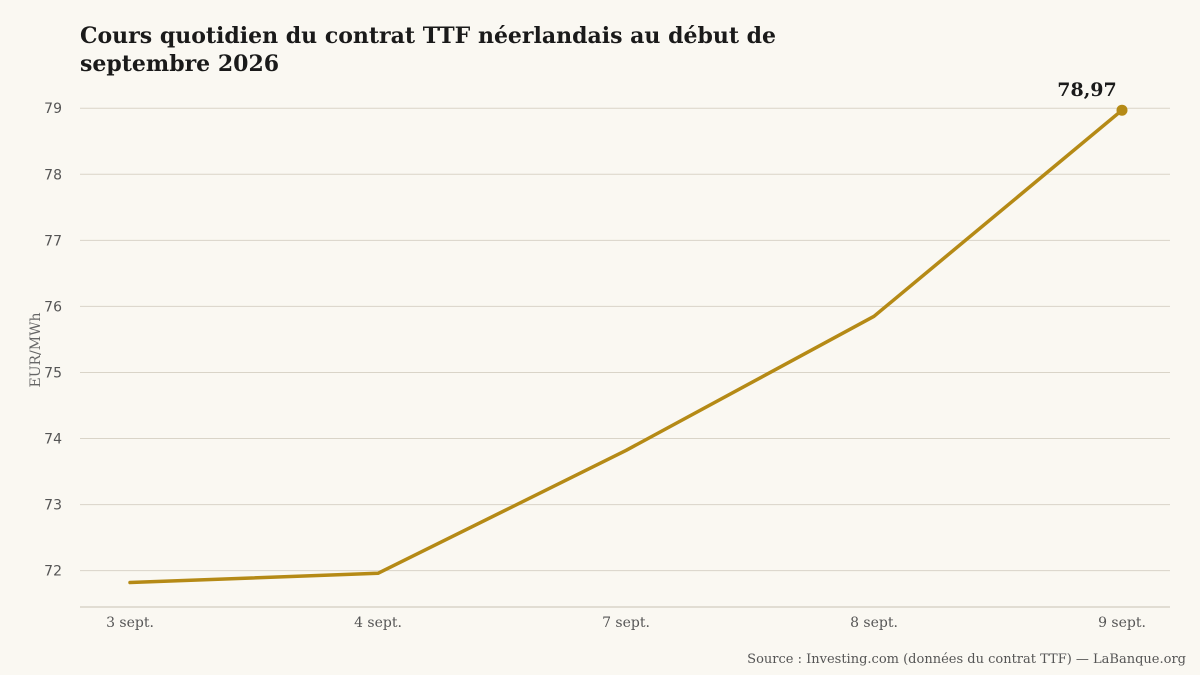 The height and width of the screenshot is (675, 1200). Describe the element at coordinates (36, 349) in the screenshot. I see `y-axis-label: EUR/MWh` at that location.